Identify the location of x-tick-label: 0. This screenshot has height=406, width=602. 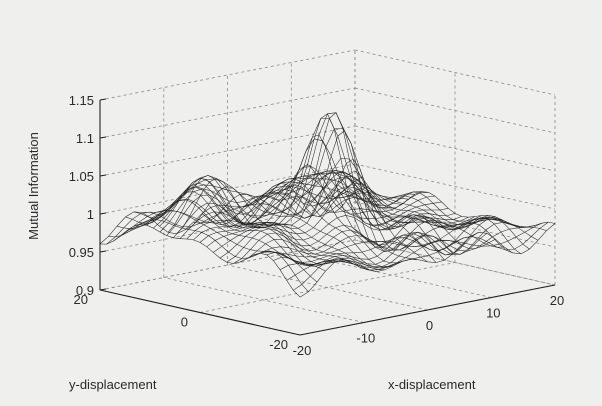
(429, 325).